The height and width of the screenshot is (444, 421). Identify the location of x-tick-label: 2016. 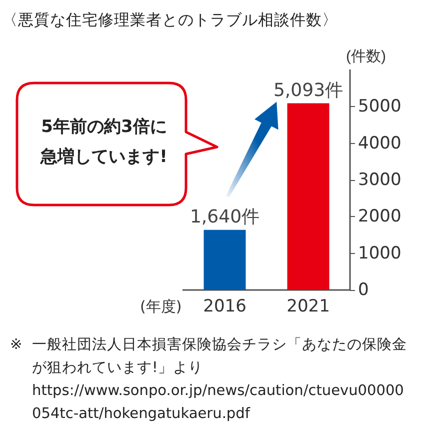
(224, 306).